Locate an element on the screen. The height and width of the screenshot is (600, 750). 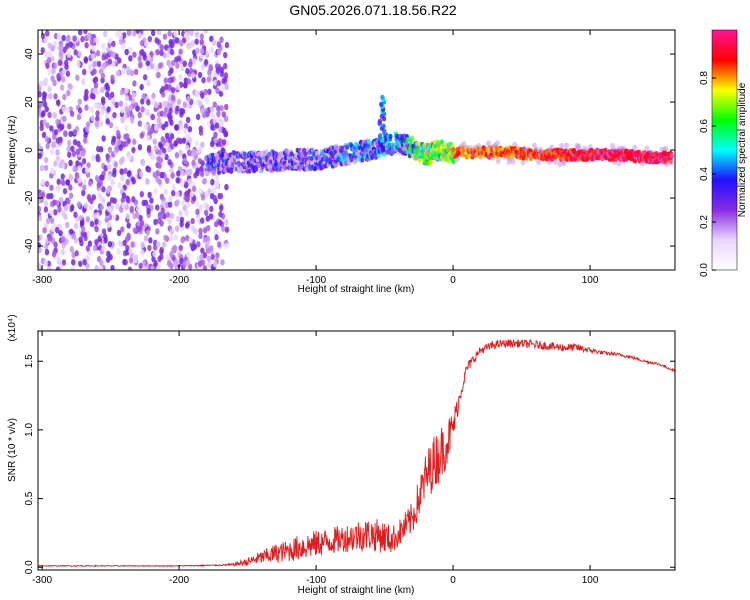
colorbar-ticks: 0.0 0.2 0.4 0.6 0.8 is located at coordinates (707, 174).